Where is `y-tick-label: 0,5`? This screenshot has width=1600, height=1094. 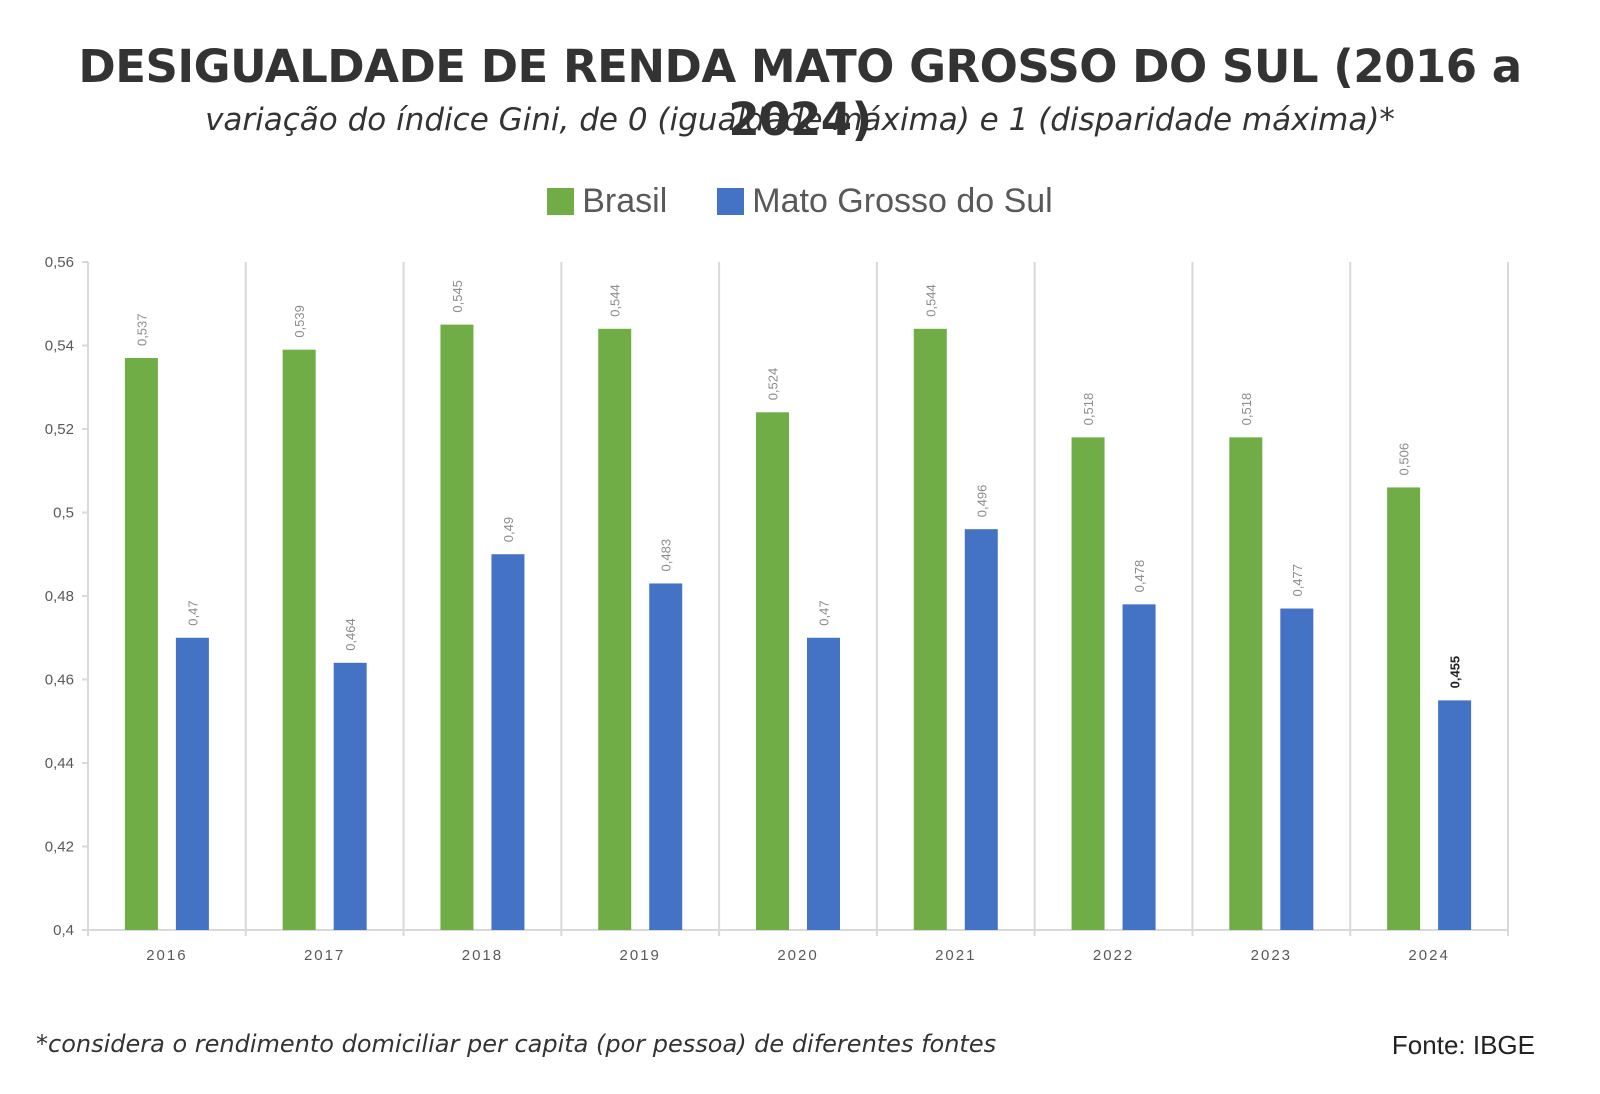 y-tick-label: 0,5 is located at coordinates (63, 513).